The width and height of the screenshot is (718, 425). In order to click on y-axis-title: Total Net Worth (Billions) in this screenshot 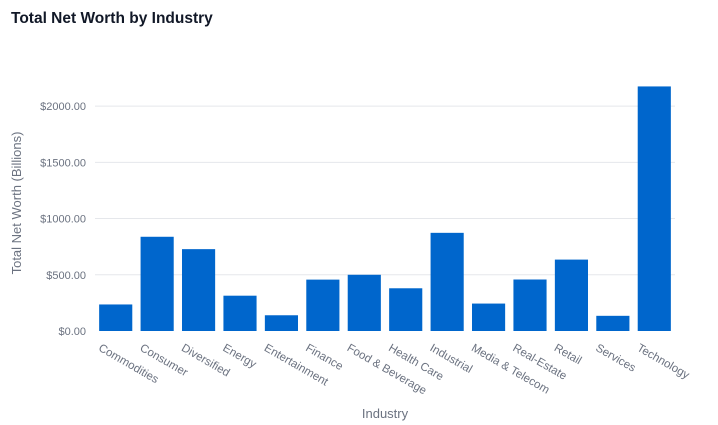, I will do `click(16, 203)`.